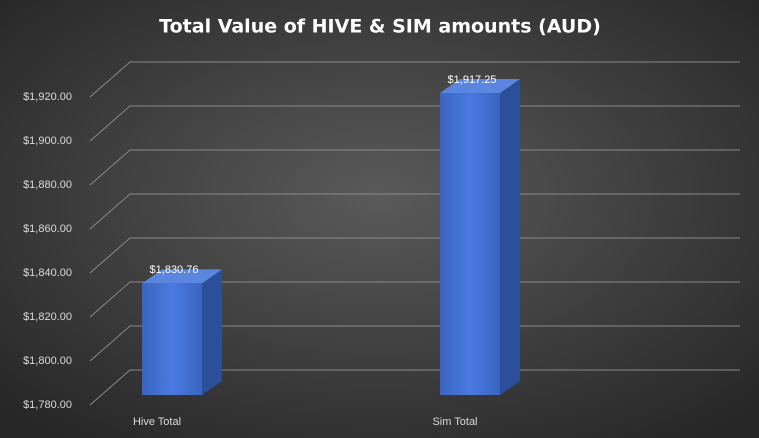  What do you see at coordinates (47, 405) in the screenshot?
I see `y-tick-label: $1,780.00` at bounding box center [47, 405].